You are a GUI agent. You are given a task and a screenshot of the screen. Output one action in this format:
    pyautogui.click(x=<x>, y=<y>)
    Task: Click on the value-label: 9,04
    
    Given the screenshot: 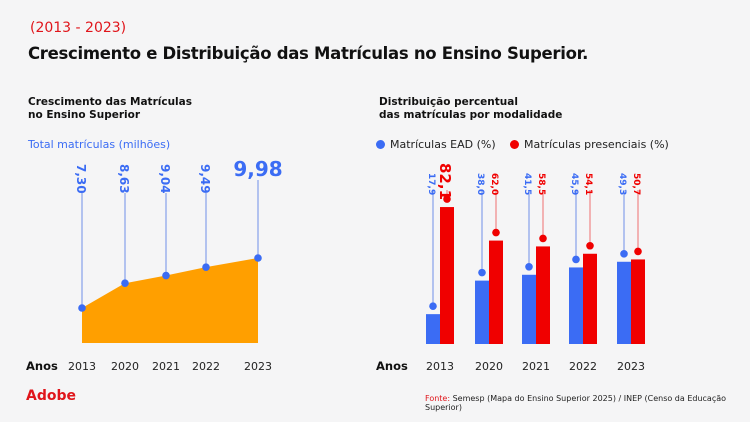 What is the action you would take?
    pyautogui.click(x=165, y=179)
    